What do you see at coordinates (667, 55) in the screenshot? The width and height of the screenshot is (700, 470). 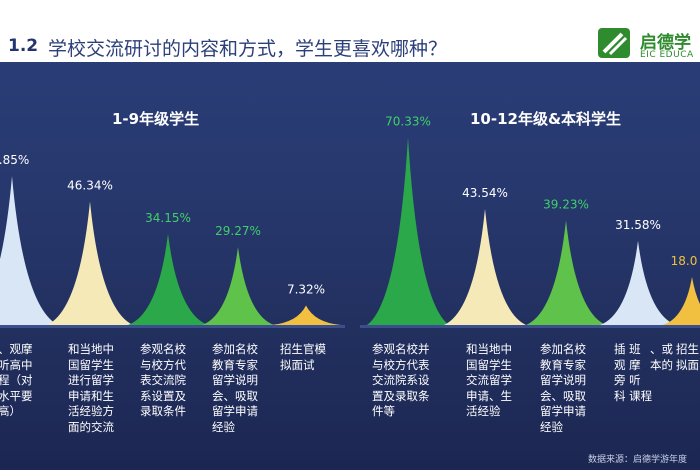 I see `logo-subtext: EIC EDUCA` at bounding box center [667, 55].